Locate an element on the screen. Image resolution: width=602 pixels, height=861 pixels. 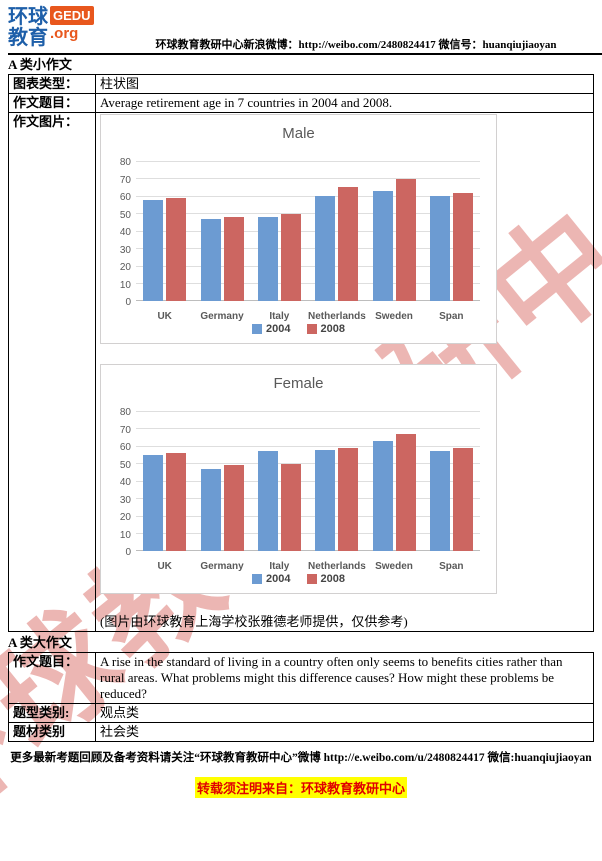
table-row: 题型类别: 观点类 is located at coordinates (301, 713).